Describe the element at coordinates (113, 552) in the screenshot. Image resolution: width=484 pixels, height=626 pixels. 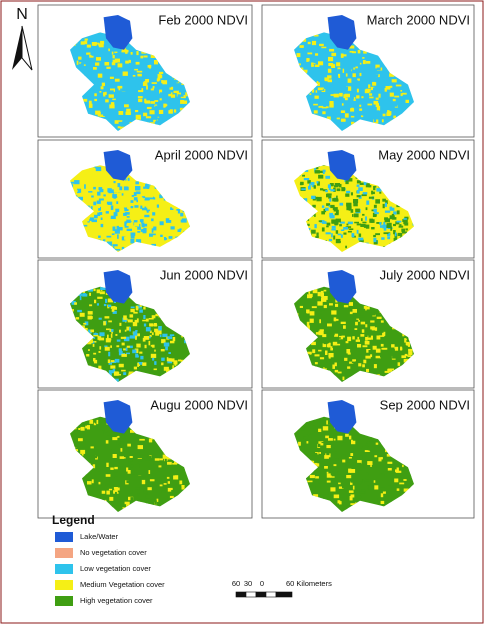
I see `legend-label: No vegetation cover` at that location.